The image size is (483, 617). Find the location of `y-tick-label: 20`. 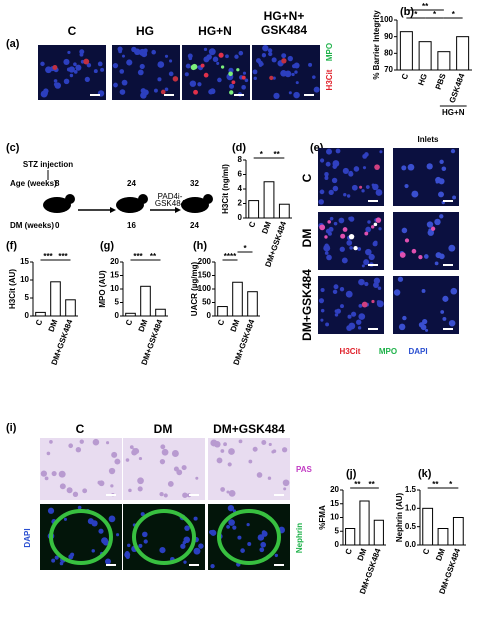

y-tick-label: 20 is located at coordinates (114, 261).